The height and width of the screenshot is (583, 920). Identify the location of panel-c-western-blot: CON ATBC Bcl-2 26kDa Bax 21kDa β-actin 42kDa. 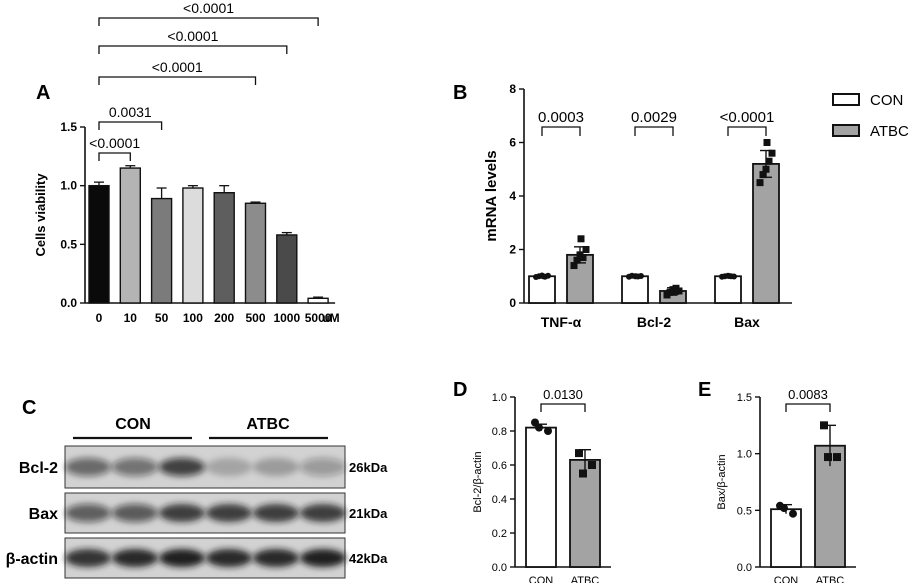
(197, 497).